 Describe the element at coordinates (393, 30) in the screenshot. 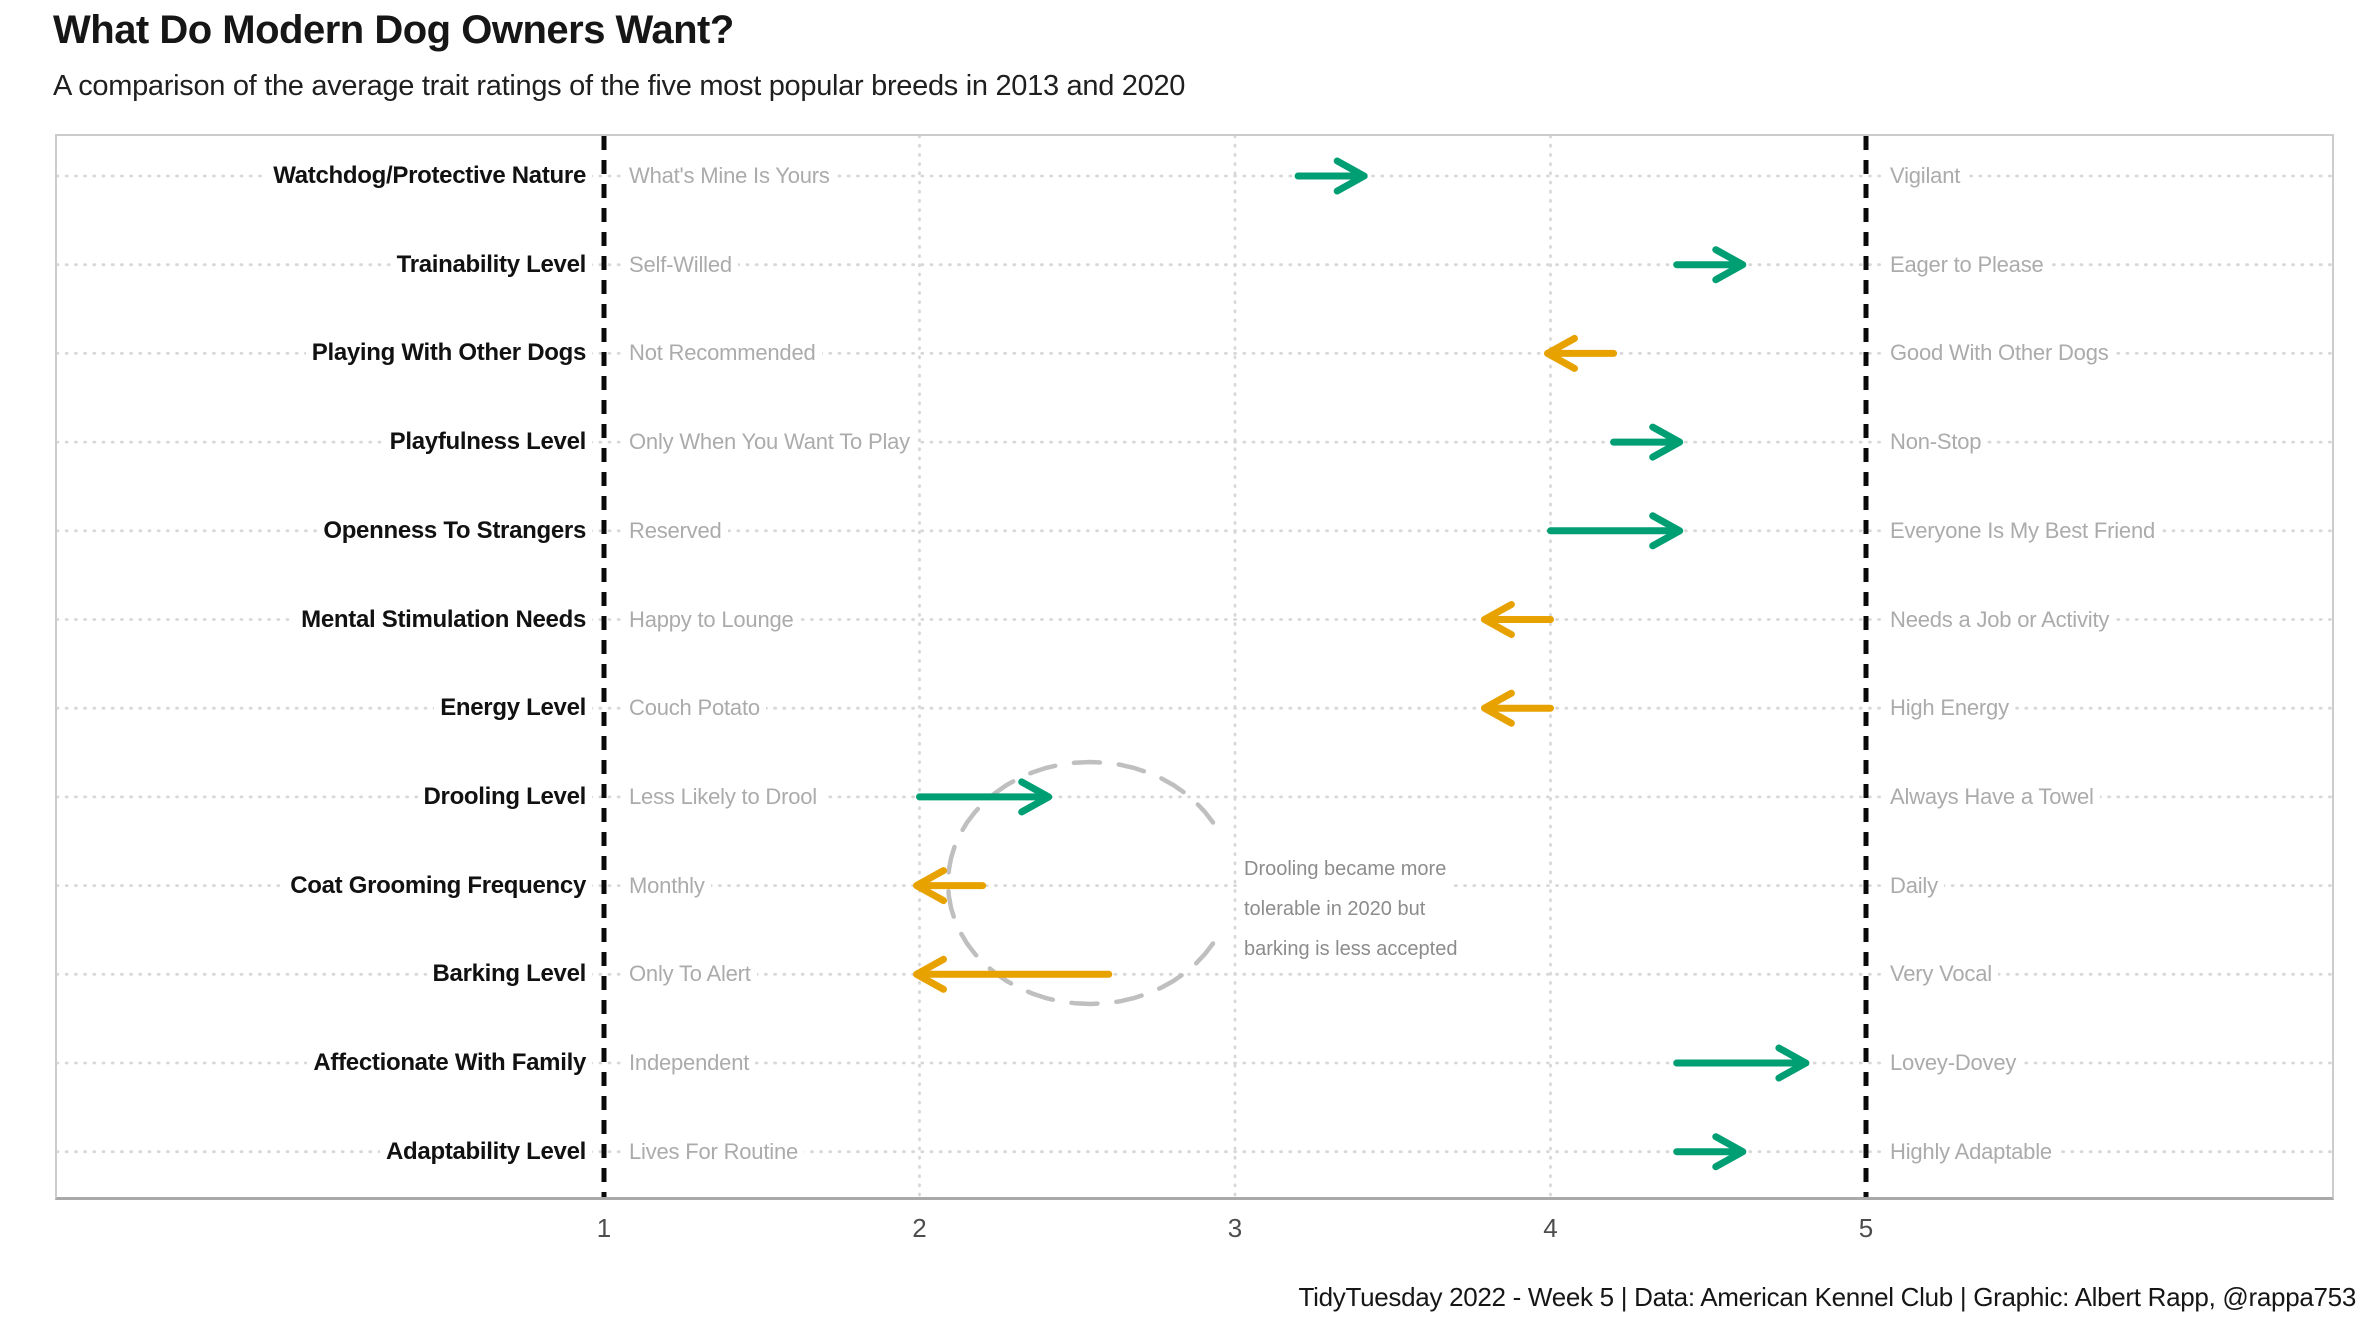

I see `chart-title: What Do Modern Dog Owners Want?` at that location.